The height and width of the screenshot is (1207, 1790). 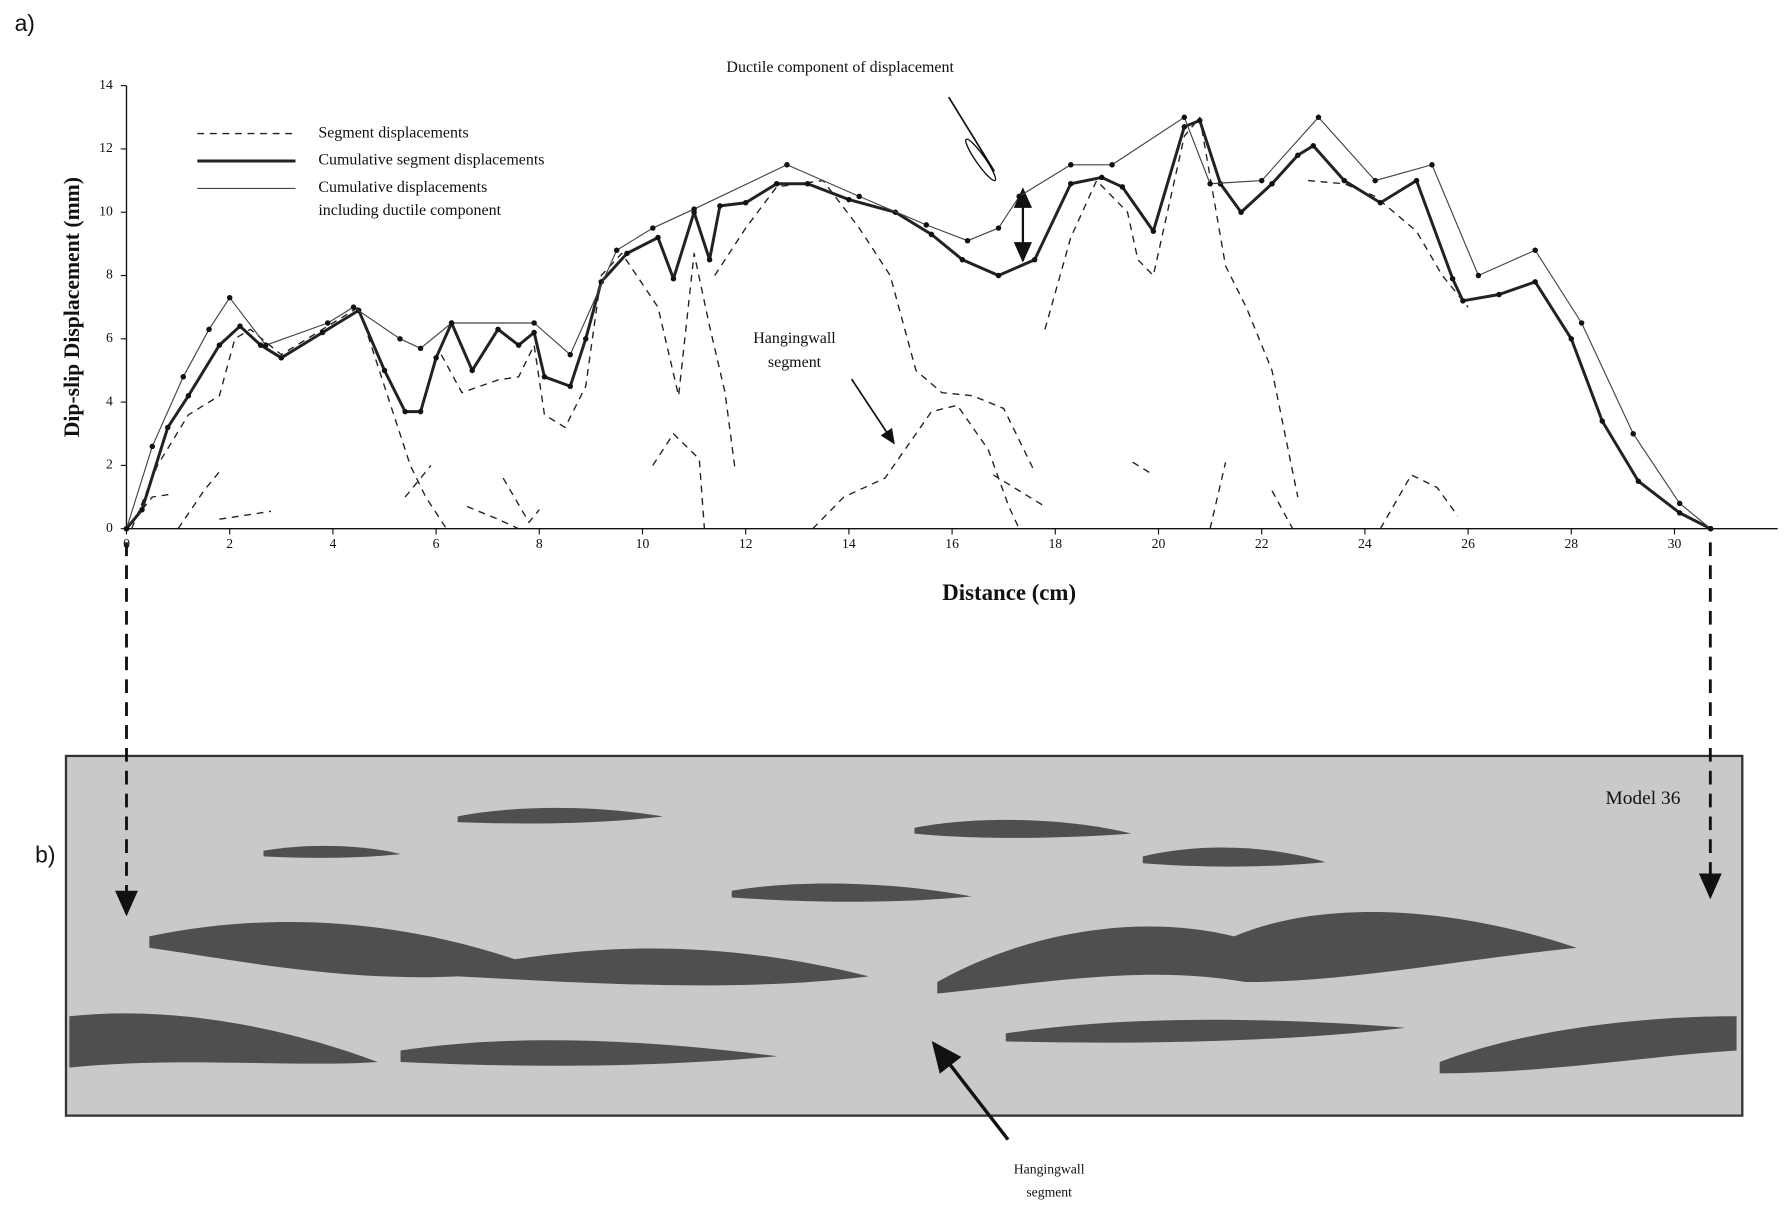 I want to click on x-tick-label: 28, so click(x=1571, y=543).